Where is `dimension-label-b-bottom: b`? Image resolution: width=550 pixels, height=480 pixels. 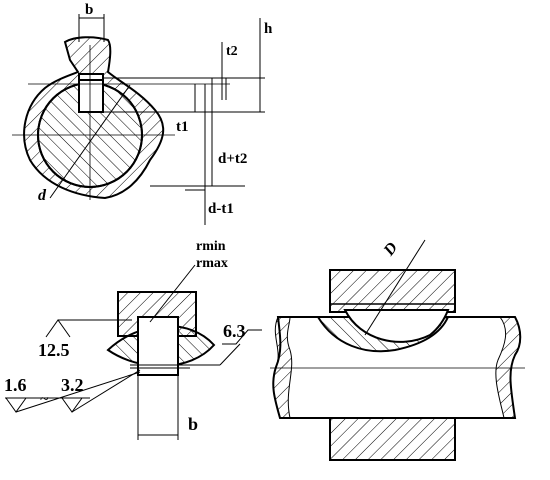 dimension-label-b-bottom: b is located at coordinates (193, 424).